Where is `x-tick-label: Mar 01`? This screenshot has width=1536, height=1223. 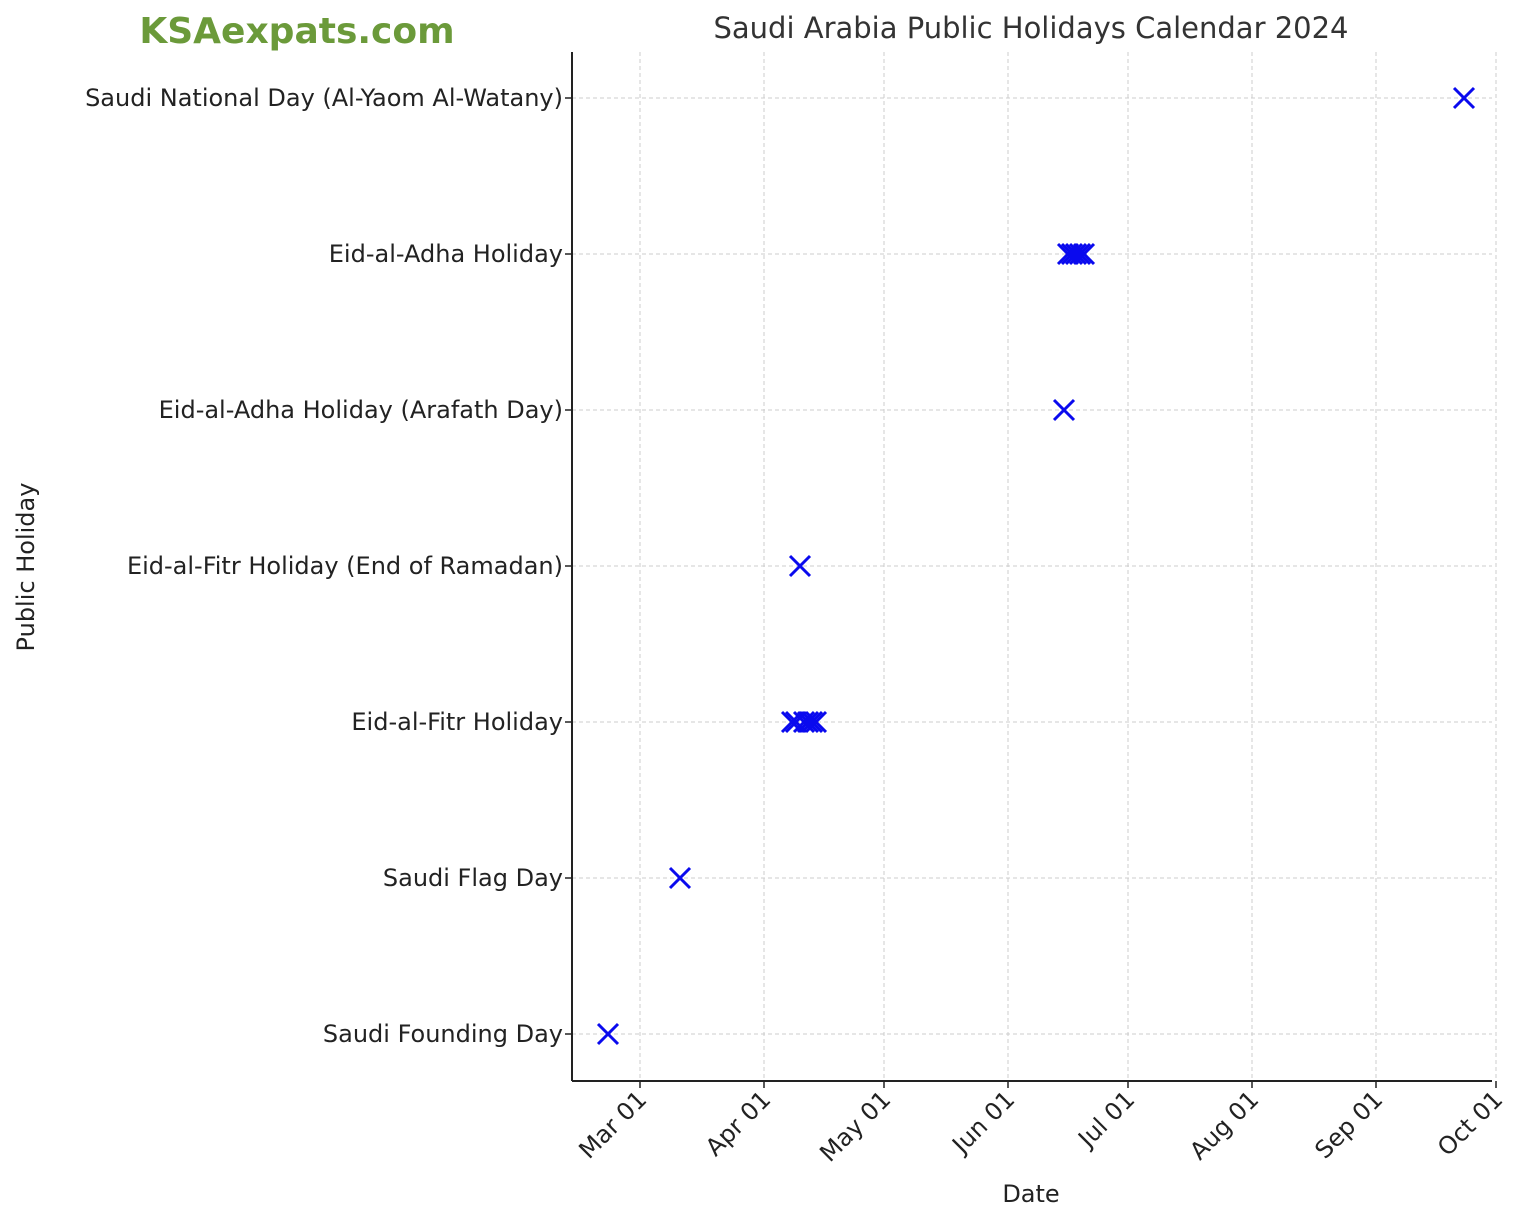
x-tick-label: Mar 01 is located at coordinates (612, 1124).